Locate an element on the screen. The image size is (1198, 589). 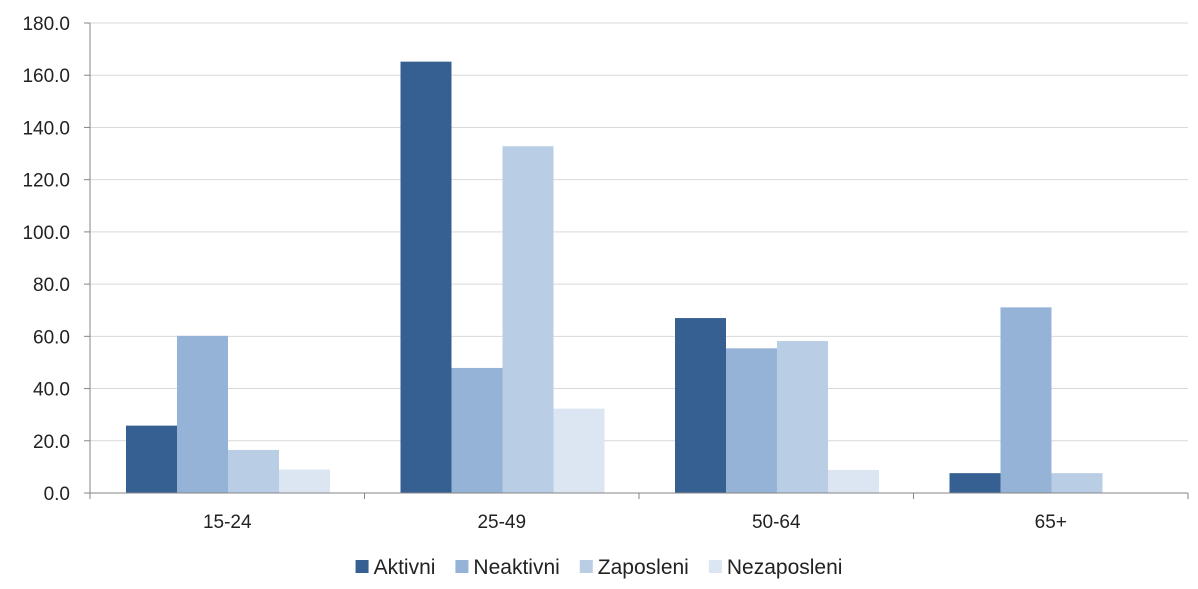
legend-label: Neaktivni is located at coordinates (516, 567).